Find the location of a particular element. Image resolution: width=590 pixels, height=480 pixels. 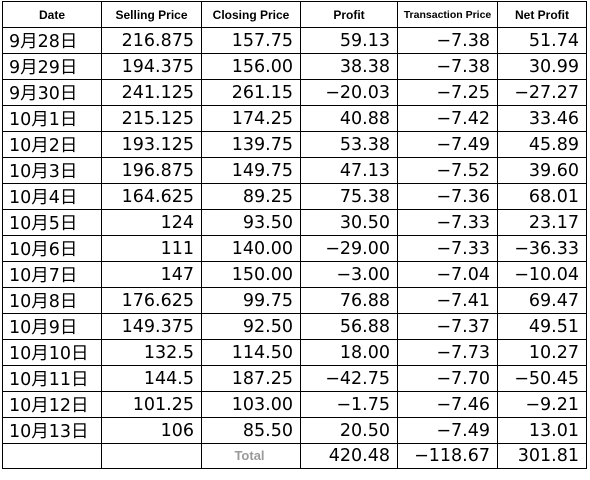

cell-net-profit: −9.21 is located at coordinates (542, 404).